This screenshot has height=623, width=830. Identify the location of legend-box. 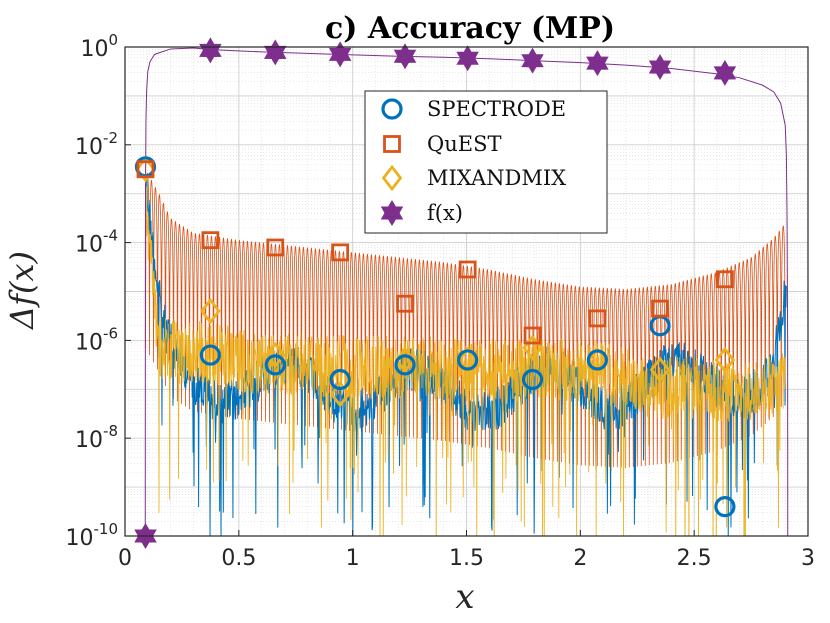
(486, 162).